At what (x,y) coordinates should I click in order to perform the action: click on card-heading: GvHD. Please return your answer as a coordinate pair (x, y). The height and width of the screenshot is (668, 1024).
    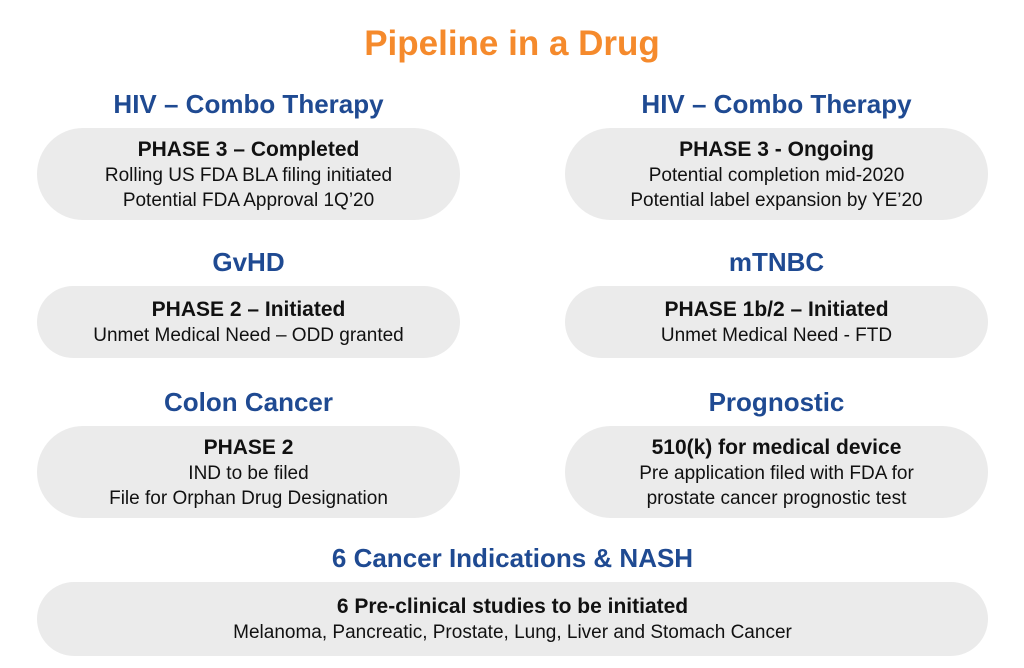
    Looking at the image, I should click on (248, 262).